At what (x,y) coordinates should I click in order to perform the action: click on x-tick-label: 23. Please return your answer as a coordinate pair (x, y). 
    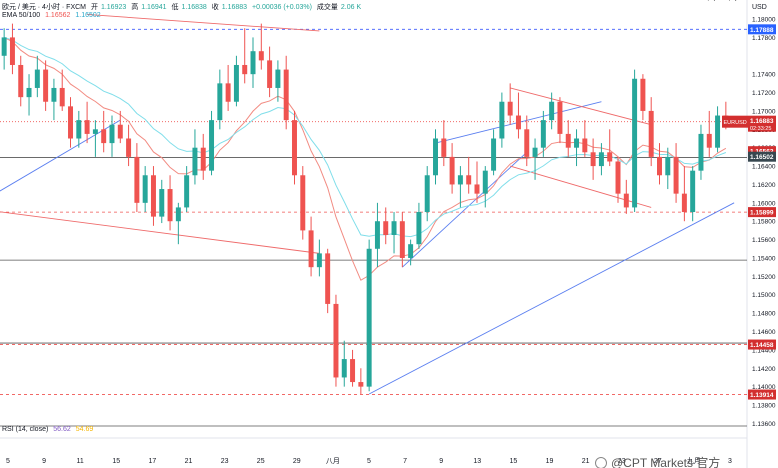
    Looking at the image, I should click on (225, 461).